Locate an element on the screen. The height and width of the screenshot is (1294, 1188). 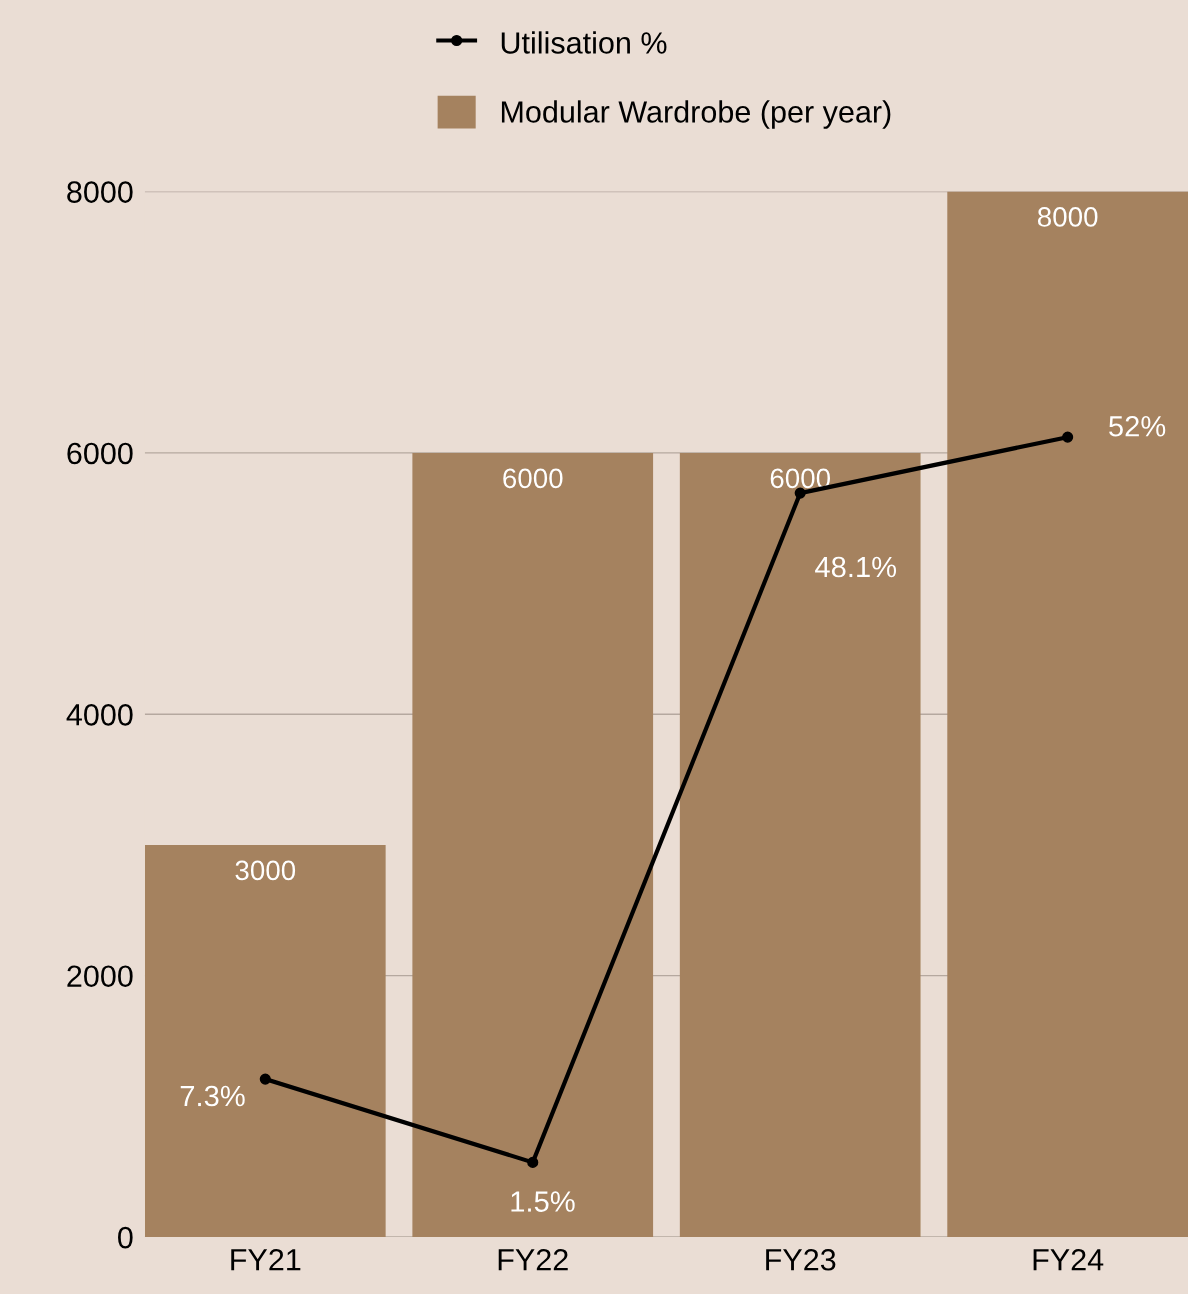
y-tick-label: 4000 is located at coordinates (99, 715).